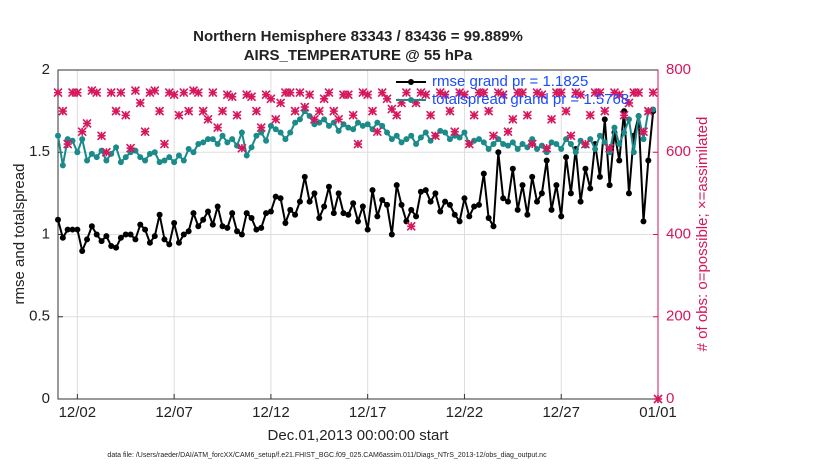 The image size is (830, 470). Describe the element at coordinates (678, 69) in the screenshot. I see `y2-tick-label: 800` at that location.